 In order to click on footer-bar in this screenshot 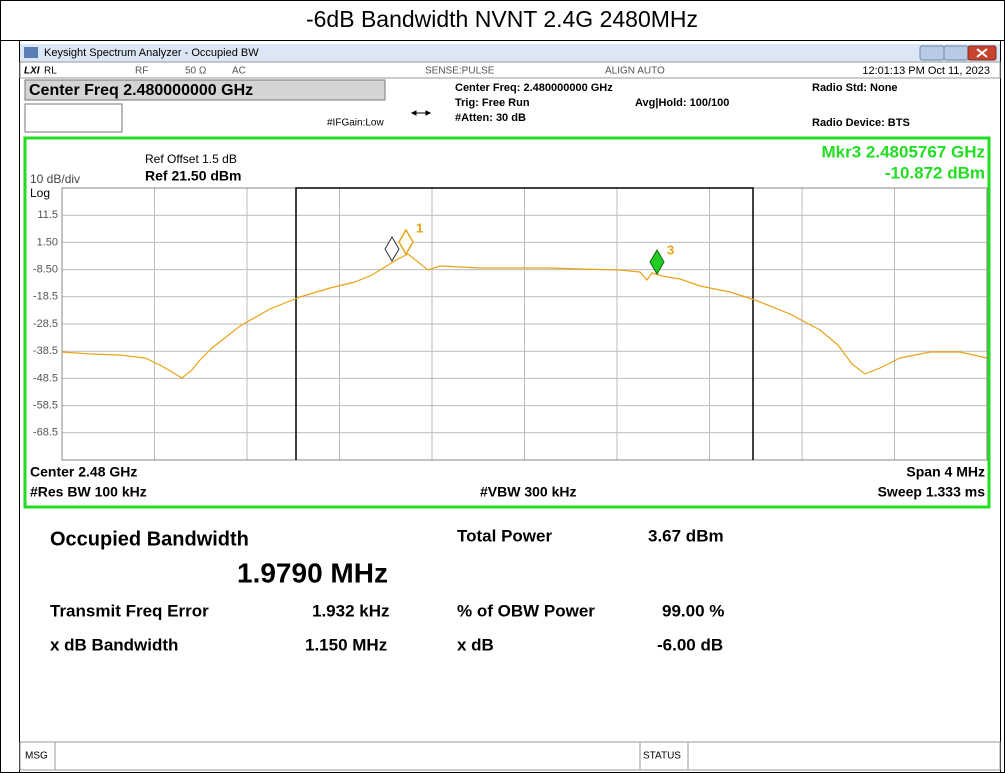, I will do `click(510, 756)`.